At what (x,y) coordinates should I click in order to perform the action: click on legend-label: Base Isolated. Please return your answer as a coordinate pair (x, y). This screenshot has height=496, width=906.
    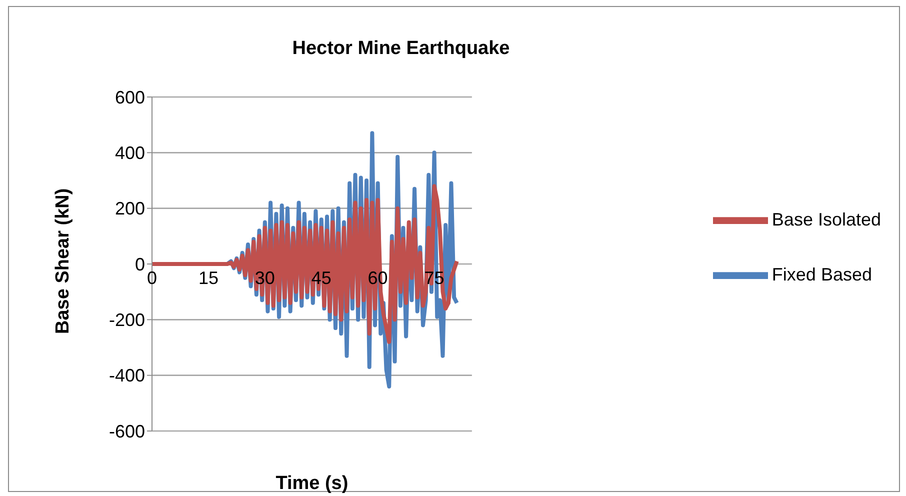
    Looking at the image, I should click on (826, 219).